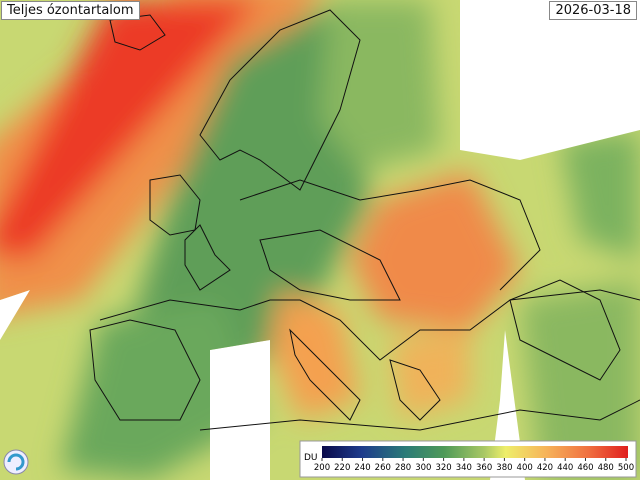 This screenshot has height=480, width=640. Describe the element at coordinates (70, 10) in the screenshot. I see `map-title: Teljes ózontartalom` at that location.